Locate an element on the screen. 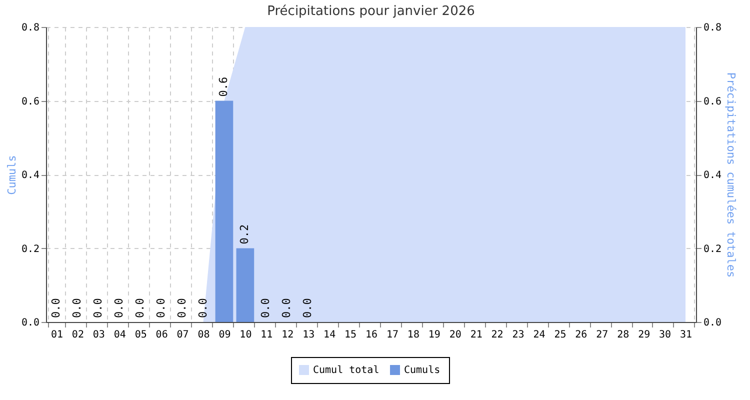  y2-axis-title: Précipitations cumulées totales is located at coordinates (731, 175).